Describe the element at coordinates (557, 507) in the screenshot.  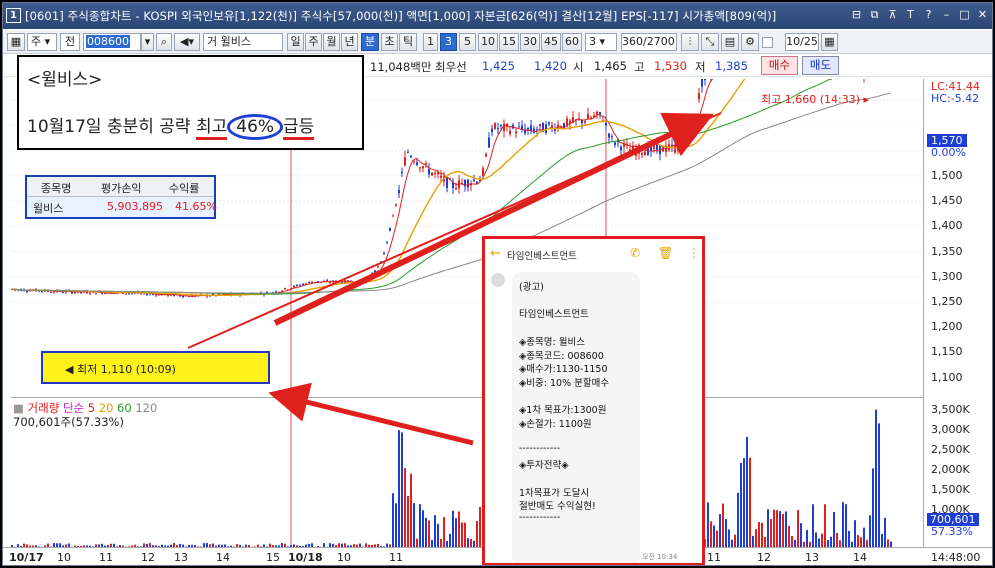
I see `message-line: 절반매도 수익실현!` at that location.